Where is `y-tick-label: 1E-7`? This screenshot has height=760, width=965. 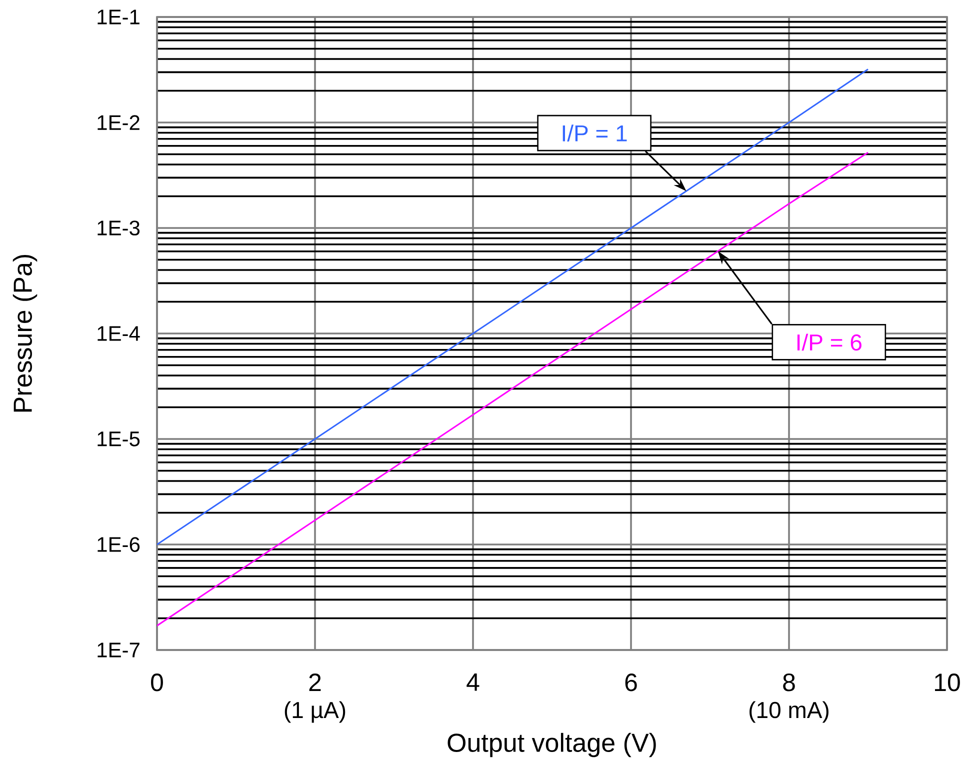 y-tick-label: 1E-7 is located at coordinates (119, 650).